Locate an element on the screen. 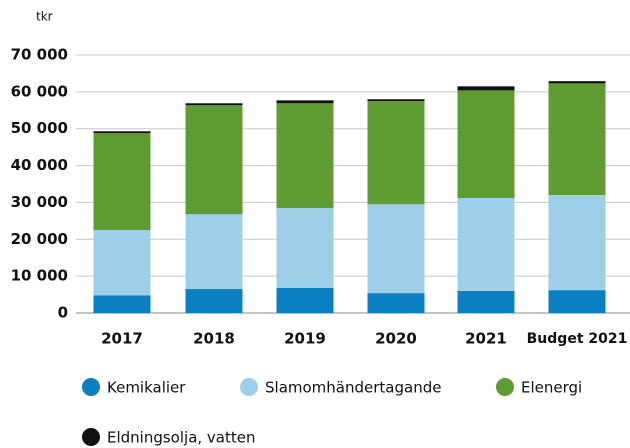 This screenshot has width=630, height=448. x-tick-label: Budget 2021 is located at coordinates (577, 339).